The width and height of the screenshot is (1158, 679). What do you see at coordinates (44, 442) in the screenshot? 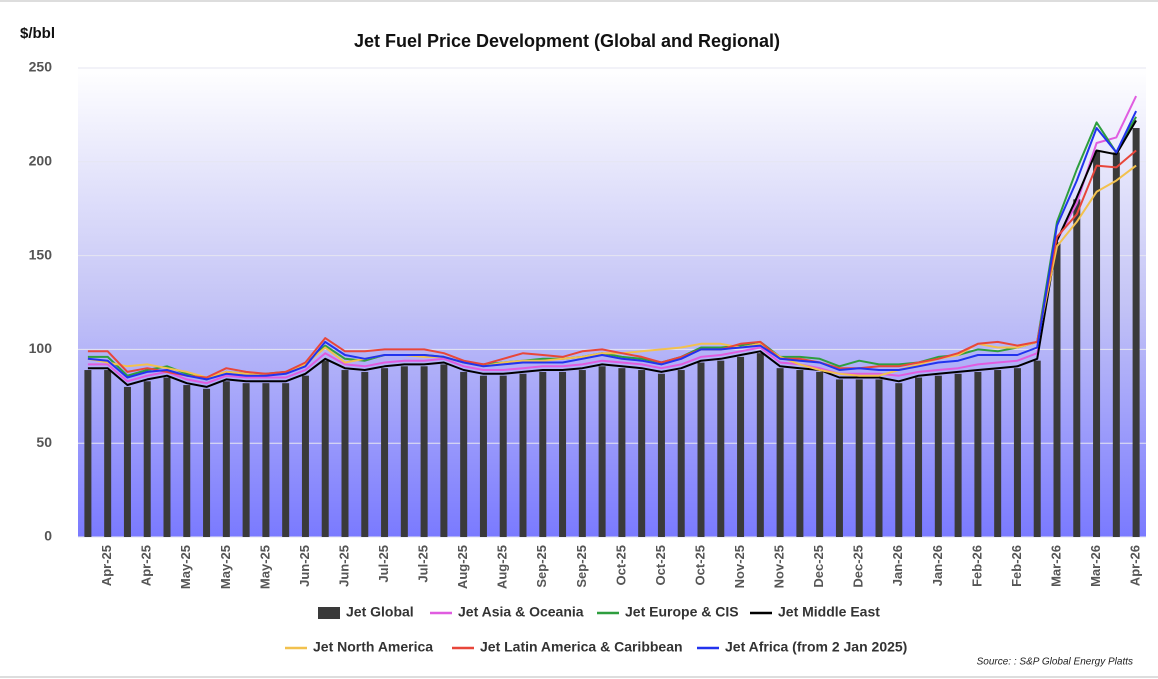
I see `y-tick-label: 50` at bounding box center [44, 442].